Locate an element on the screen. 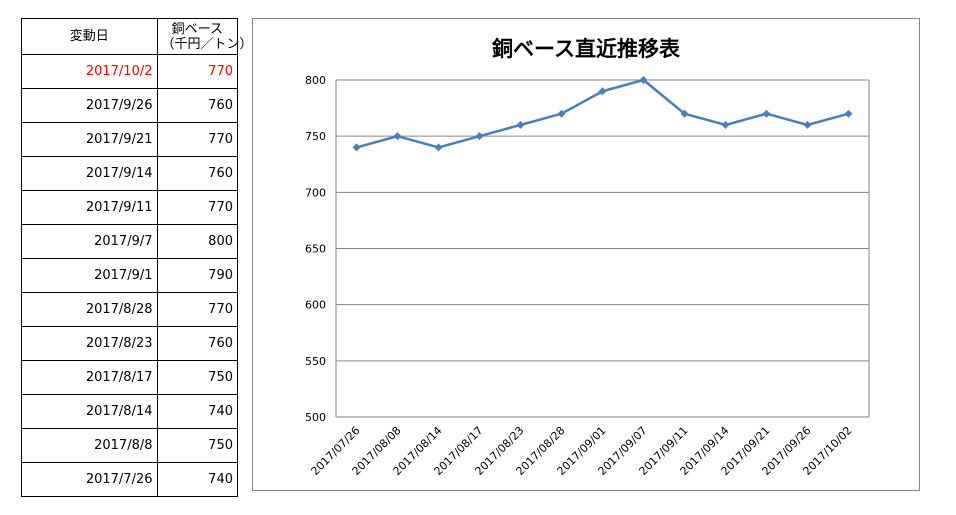 The width and height of the screenshot is (956, 515). table-row: 2017/9/26 760 is located at coordinates (129, 105).